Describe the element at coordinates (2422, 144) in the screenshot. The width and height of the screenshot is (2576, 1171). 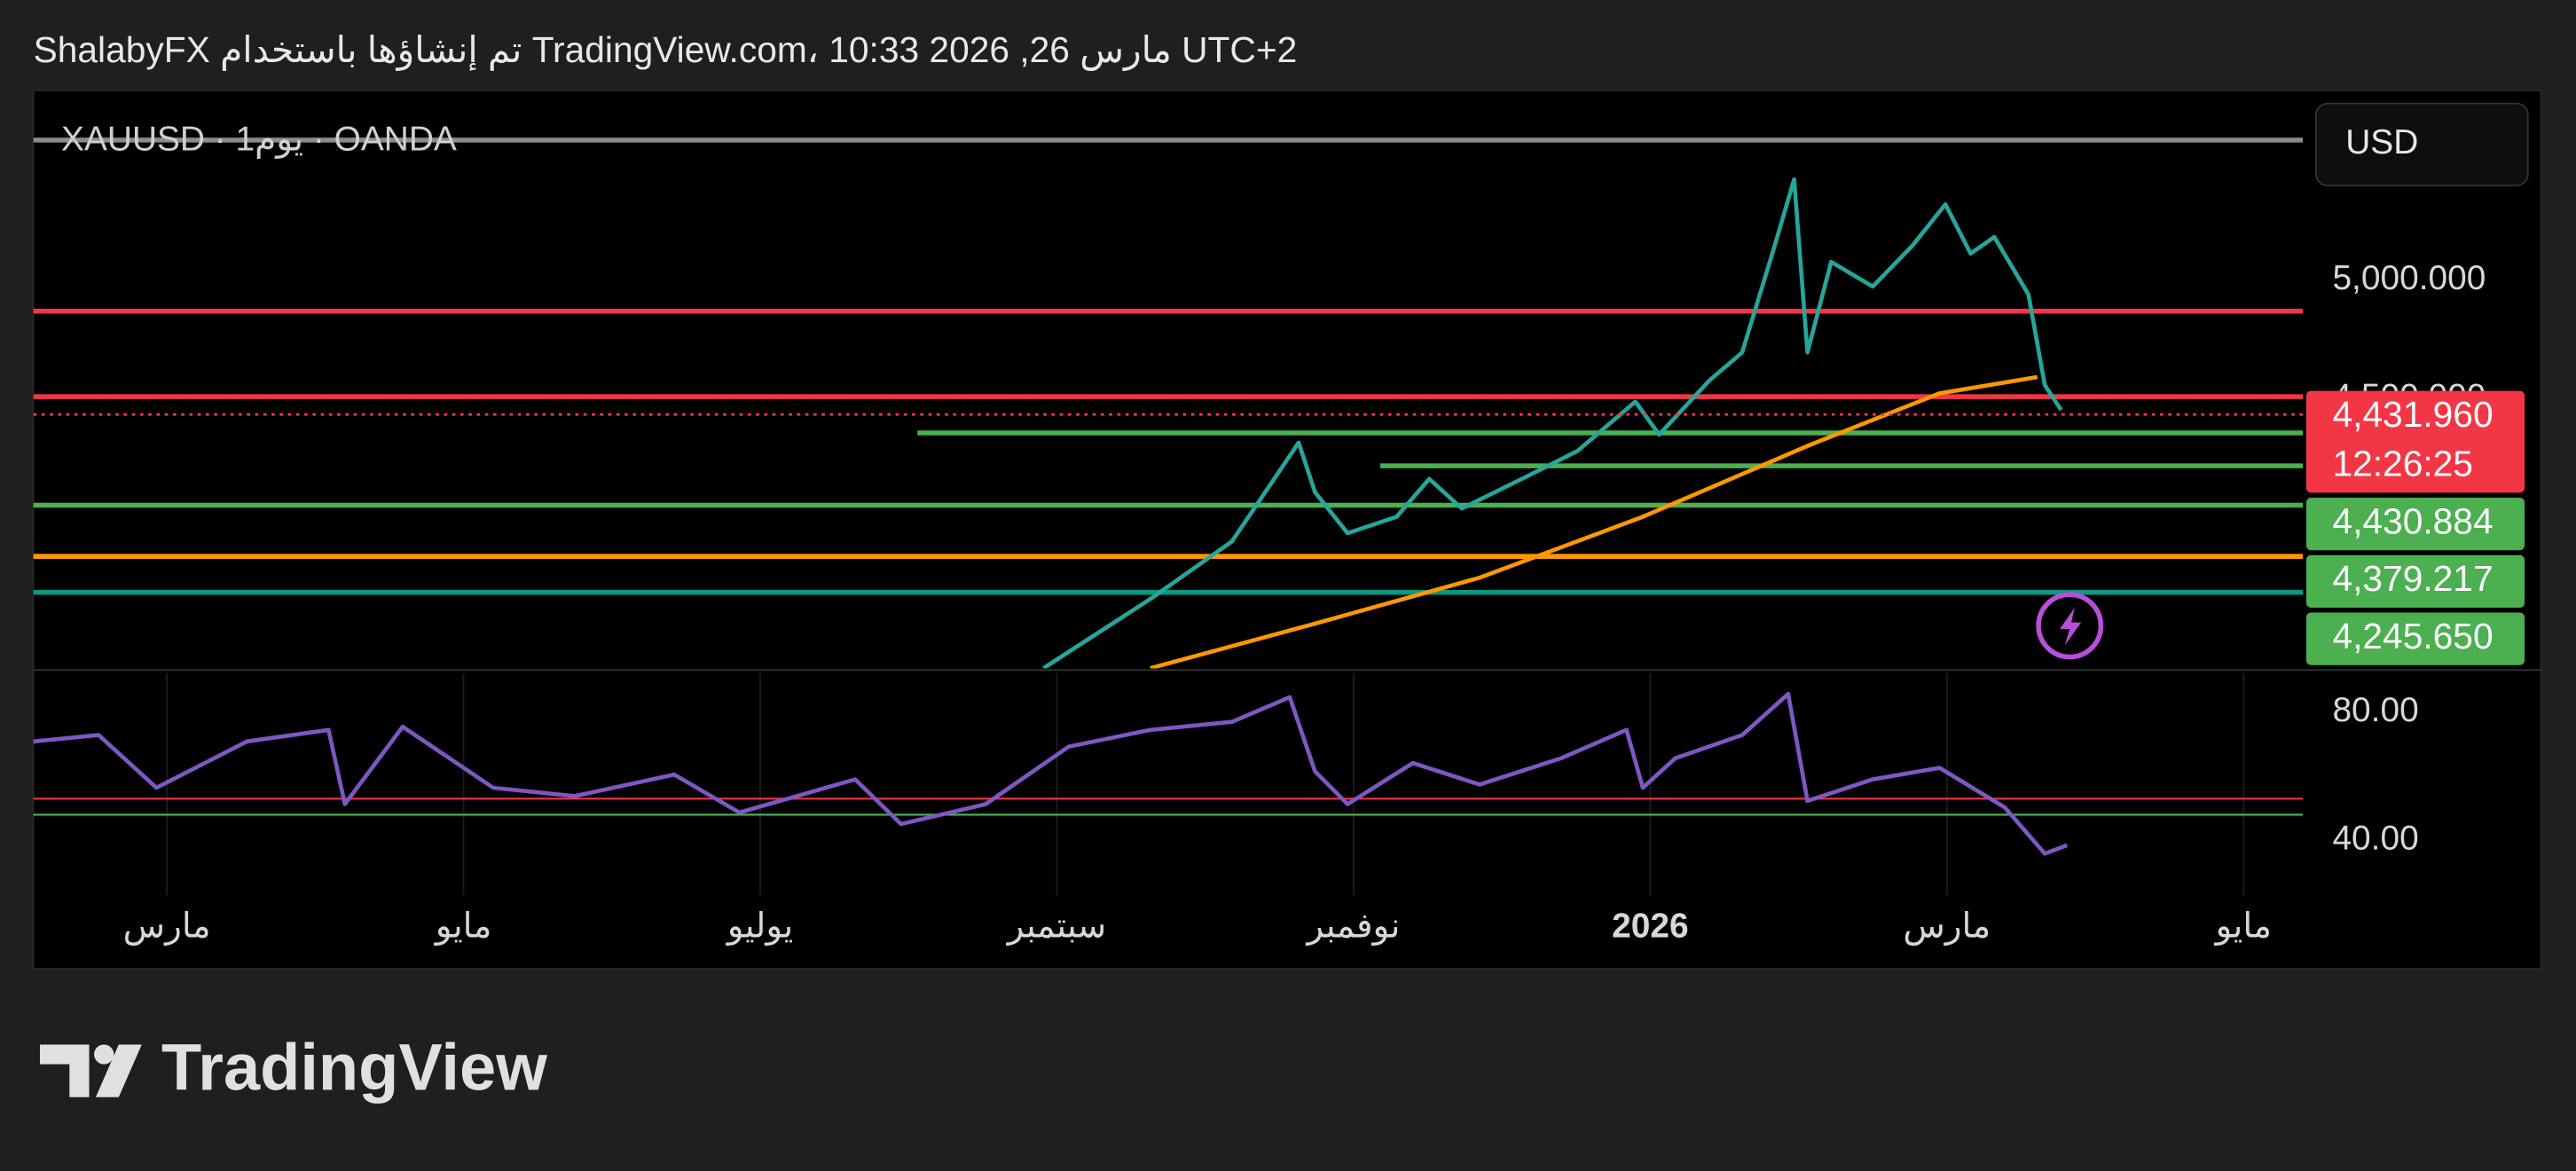
I see `currency-box` at that location.